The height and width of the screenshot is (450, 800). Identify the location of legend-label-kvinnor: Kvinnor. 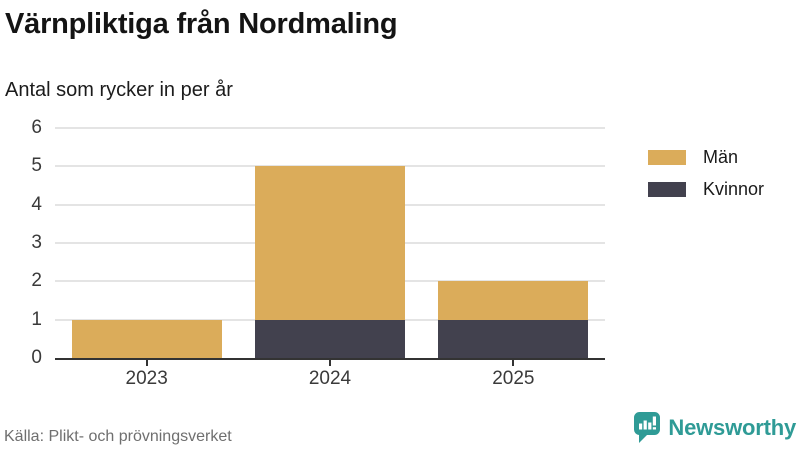
(734, 189).